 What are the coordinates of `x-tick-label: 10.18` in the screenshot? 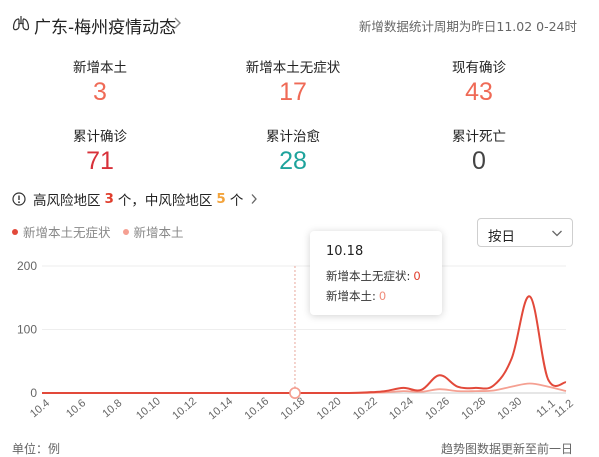 It's located at (293, 408).